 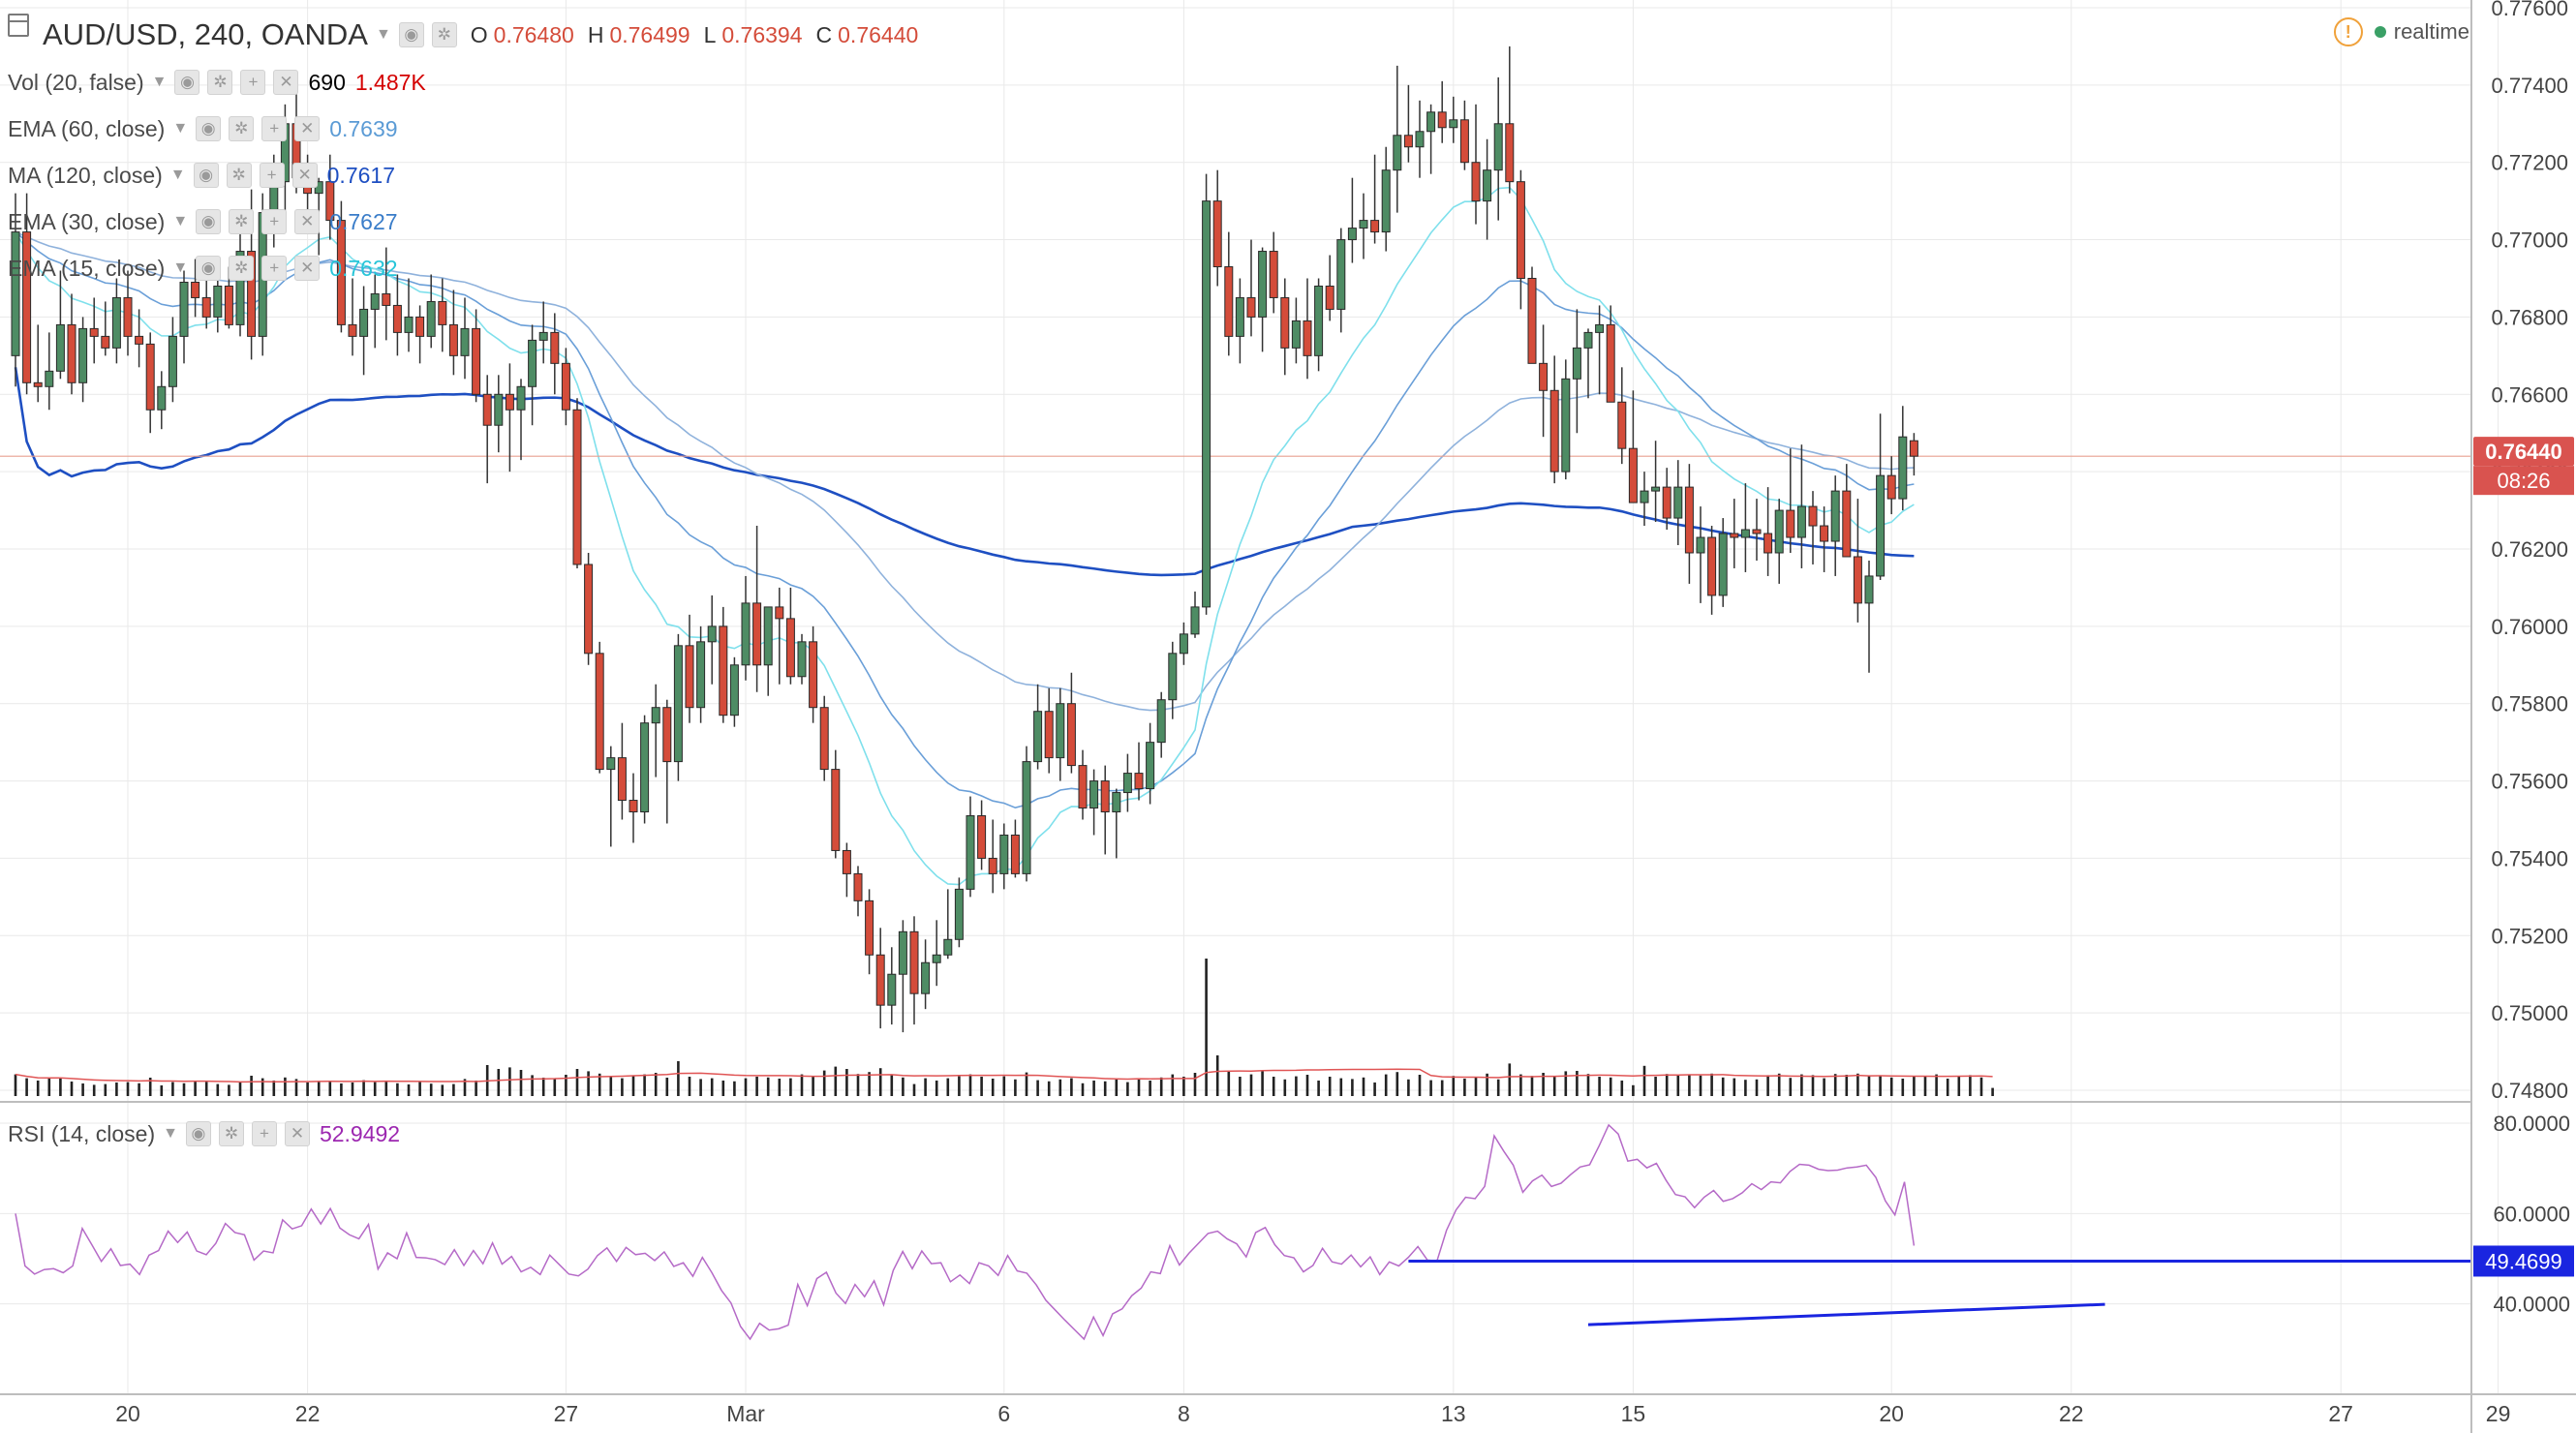 I want to click on rsi-tick-label: 60.0000, so click(x=2531, y=1214).